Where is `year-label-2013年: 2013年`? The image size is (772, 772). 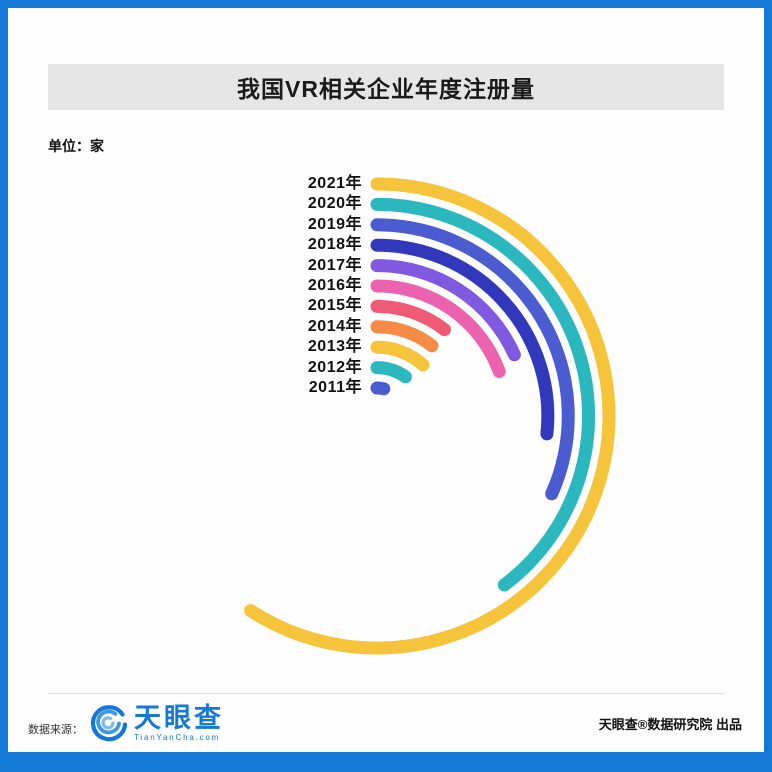
year-label-2013年: 2013年 is located at coordinates (334, 347).